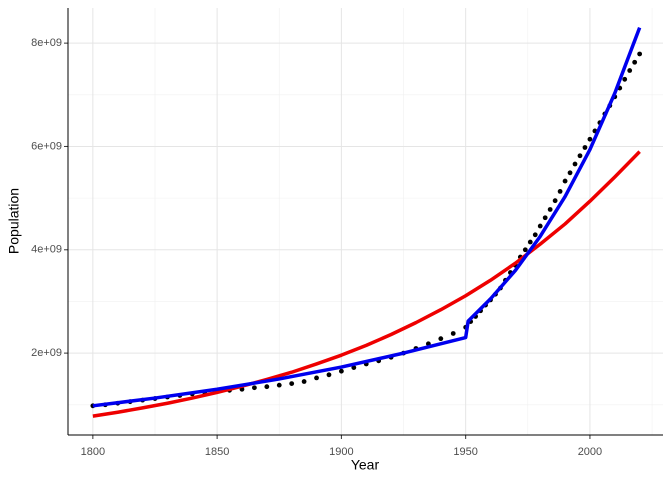 This screenshot has width=672, height=480. Describe the element at coordinates (46, 146) in the screenshot. I see `y-tick-label: 6e+09` at that location.